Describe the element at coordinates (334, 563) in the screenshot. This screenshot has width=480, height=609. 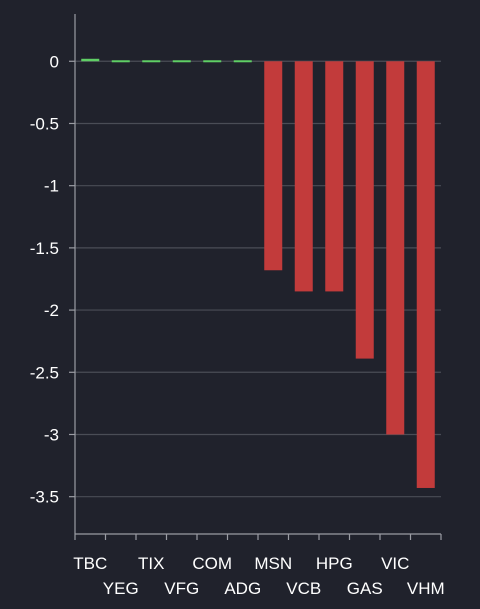
I see `x-tick-label-hpg: HPG` at that location.